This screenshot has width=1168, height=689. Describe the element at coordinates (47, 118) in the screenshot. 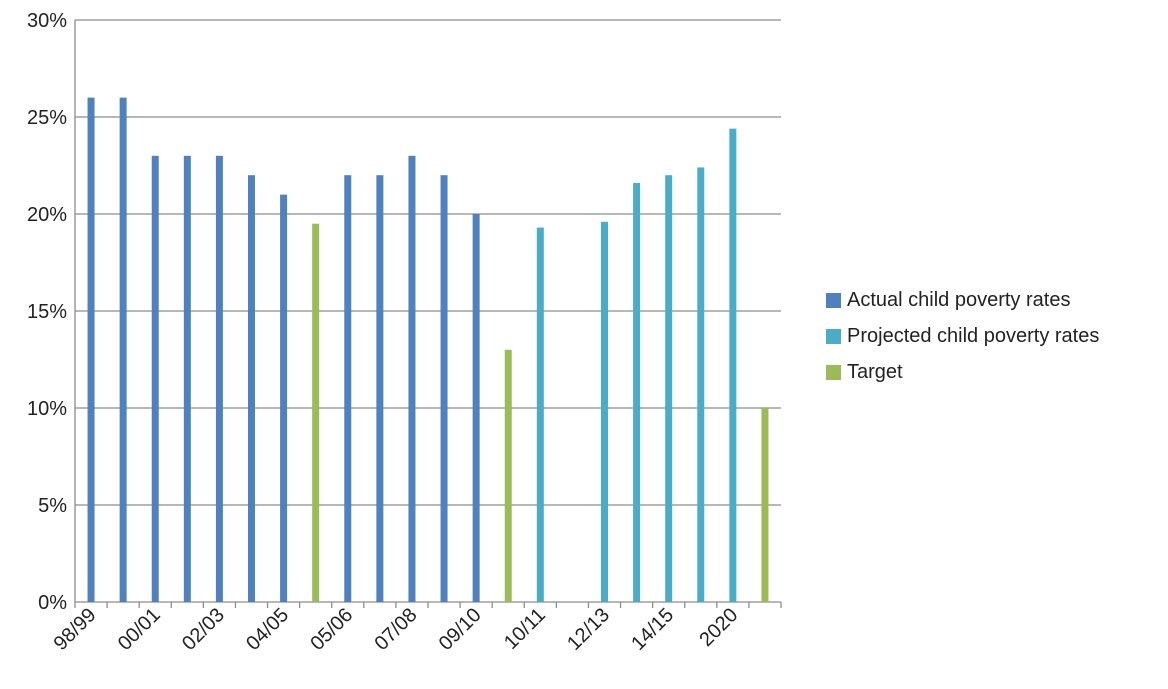

I see `y-tick-label: 25%` at that location.